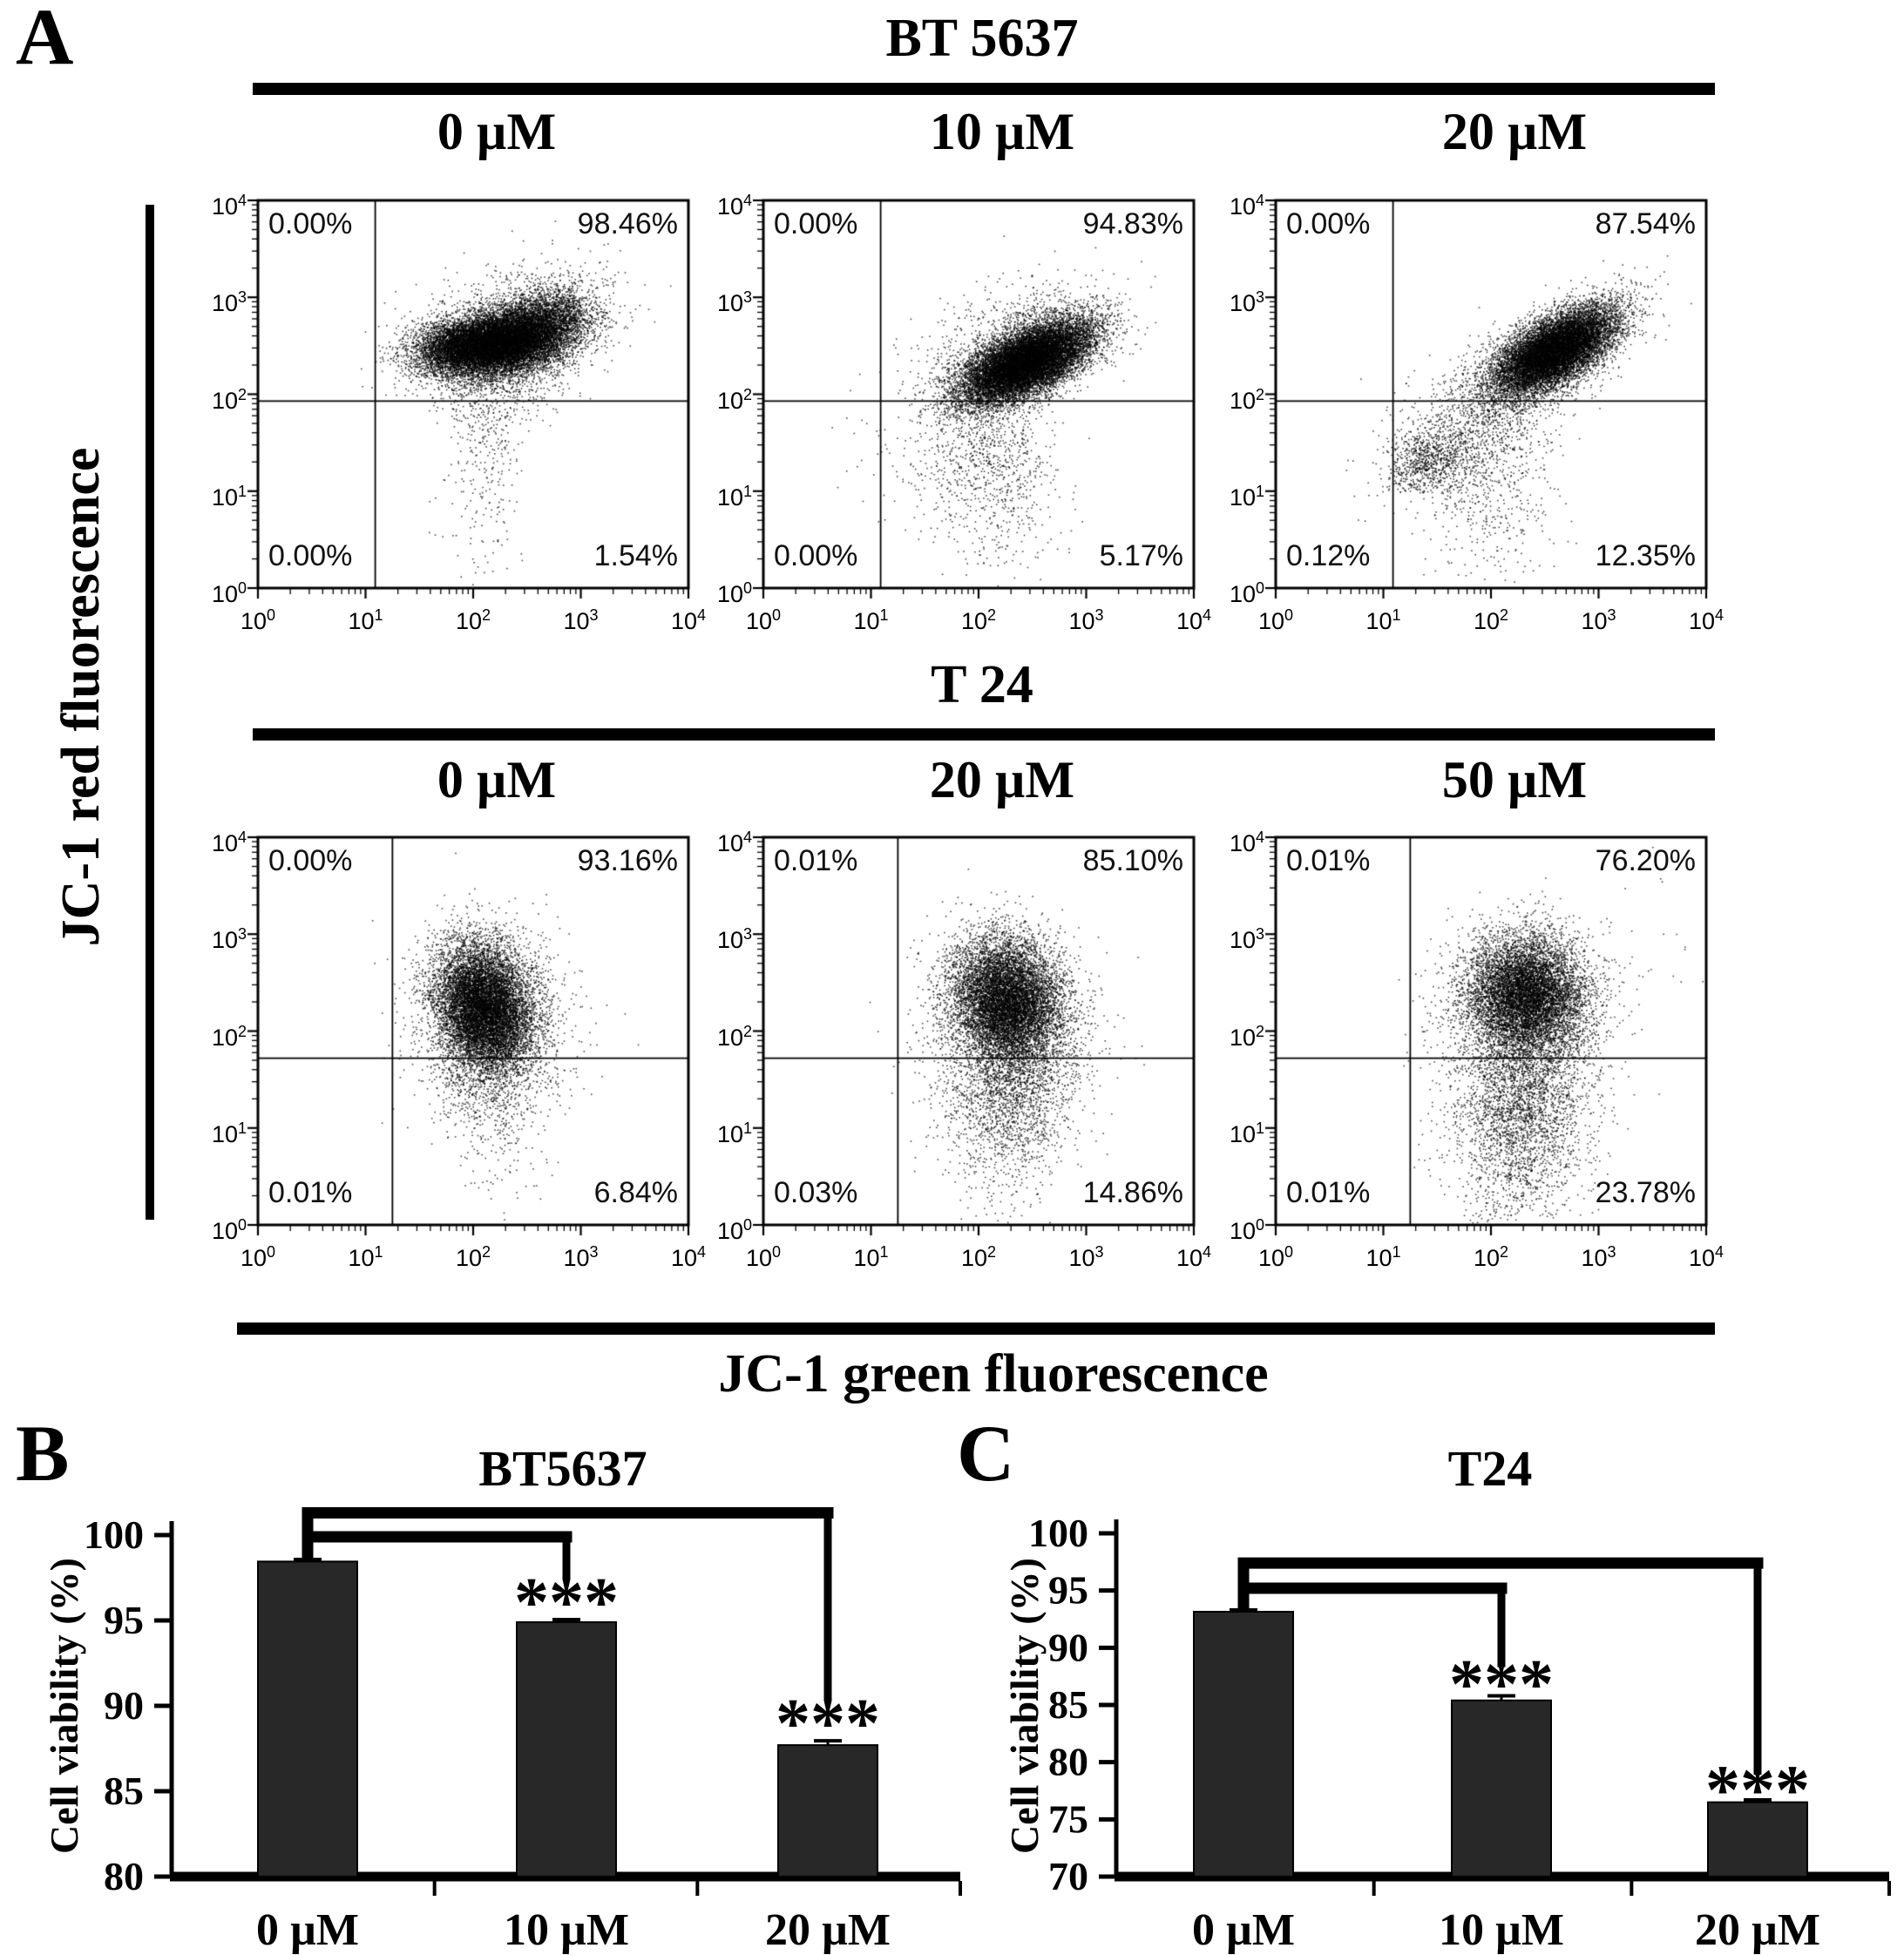 This screenshot has width=1904, height=1955. Describe the element at coordinates (114, 1534) in the screenshot. I see `y-tick-label: 100` at that location.